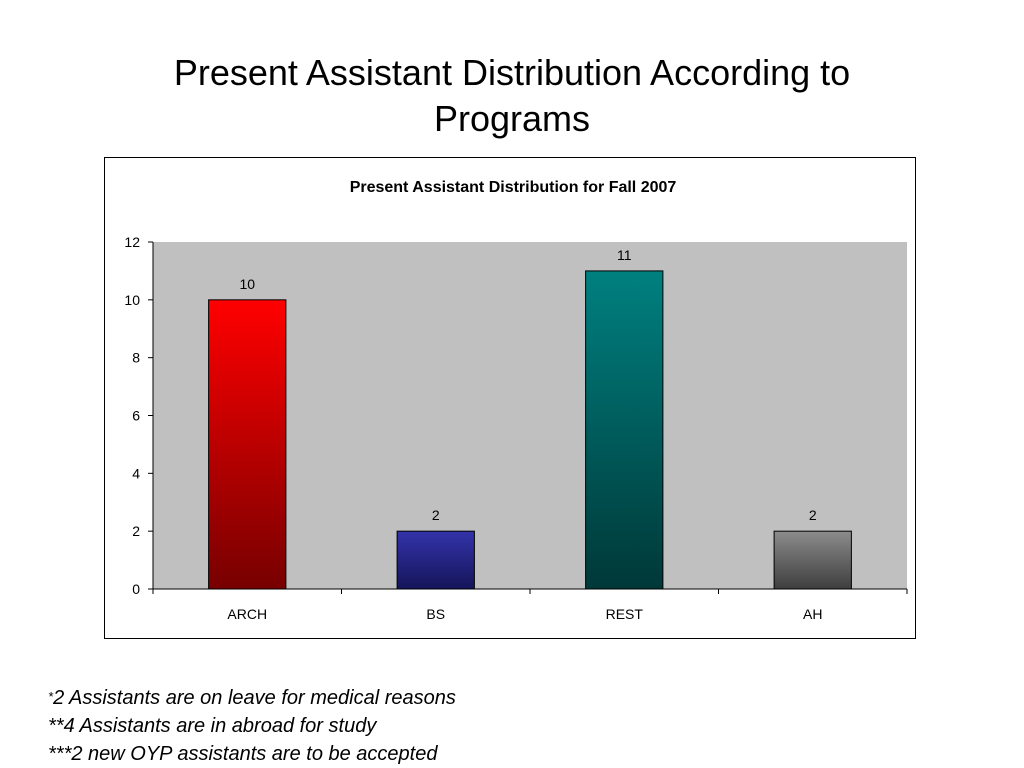  Describe the element at coordinates (624, 430) in the screenshot. I see `bar-rest` at that location.